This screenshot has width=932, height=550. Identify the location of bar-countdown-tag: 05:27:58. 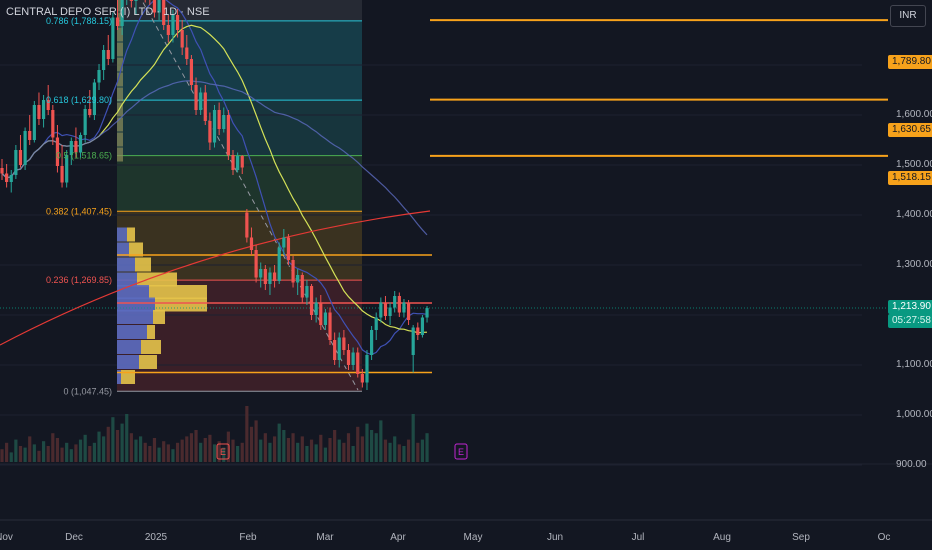
(910, 321).